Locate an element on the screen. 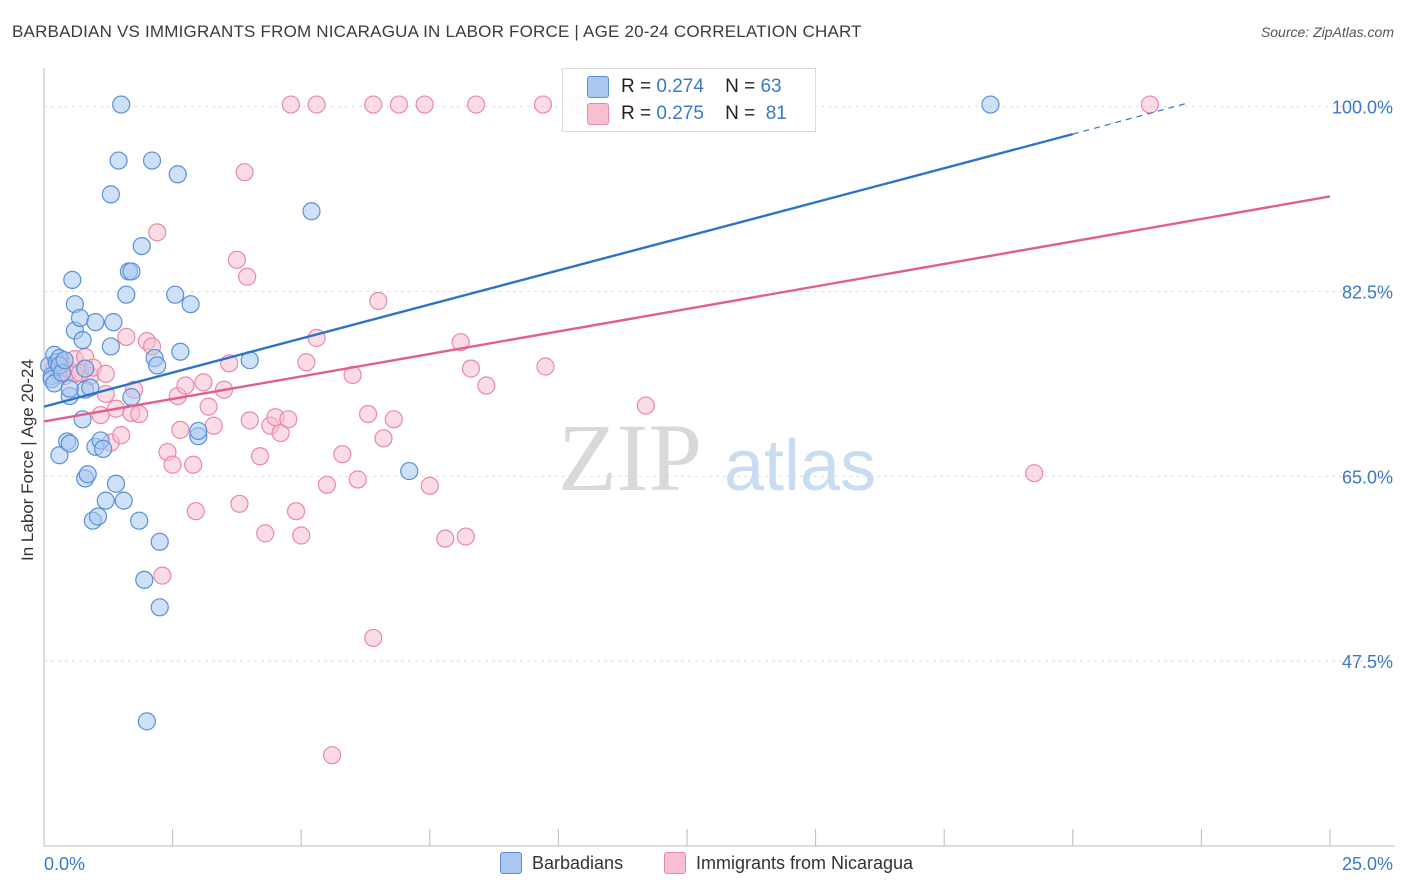 This screenshot has width=1406, height=892. y-axis-label: In Labor Force | Age 20-24 is located at coordinates (27, 460).